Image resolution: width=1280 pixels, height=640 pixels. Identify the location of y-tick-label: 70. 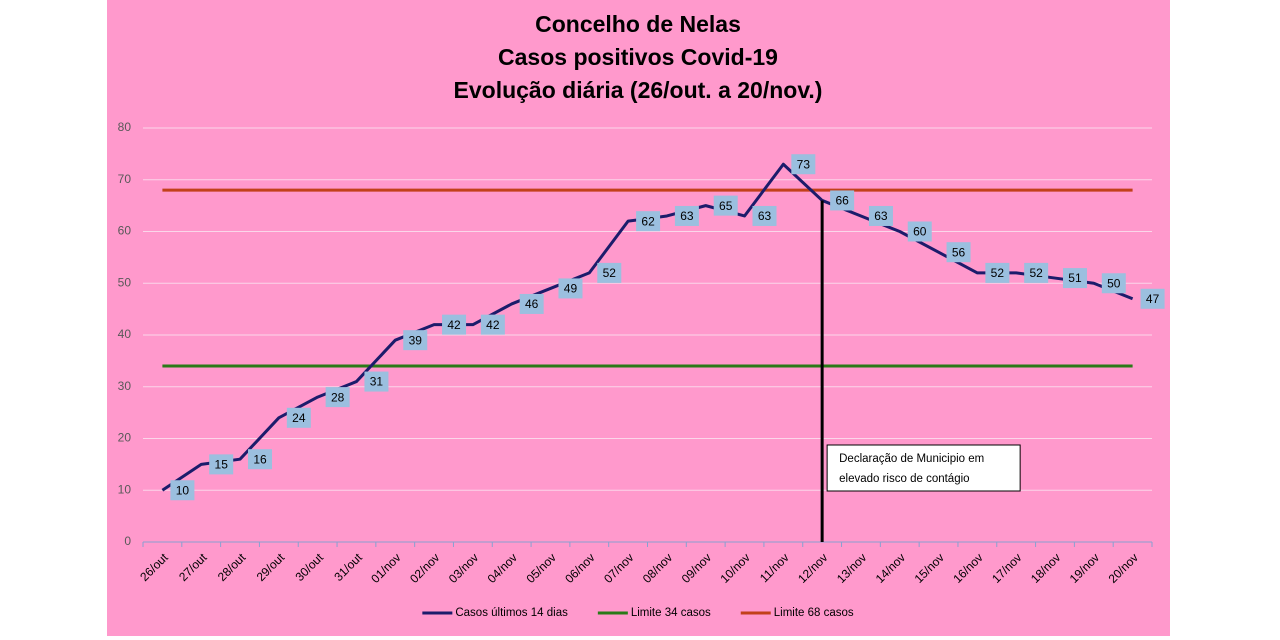
(125, 179).